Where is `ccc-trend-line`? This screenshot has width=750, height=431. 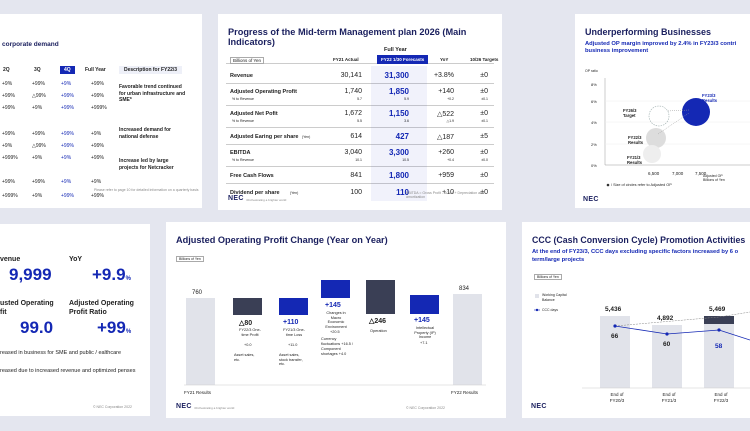 ccc-trend-line is located at coordinates (682, 319).